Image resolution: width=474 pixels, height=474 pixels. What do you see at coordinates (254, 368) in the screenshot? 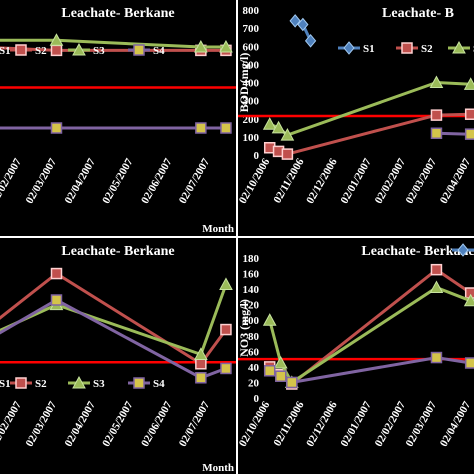
I see `y-tick-label: 40` at bounding box center [254, 368].